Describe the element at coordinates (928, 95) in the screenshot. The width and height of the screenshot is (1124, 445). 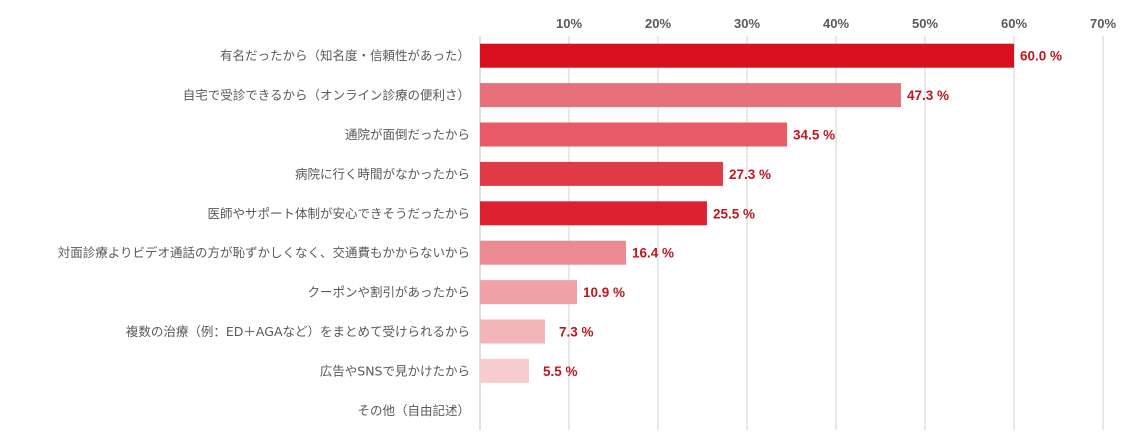
I see `data-label: 47.3 %` at that location.